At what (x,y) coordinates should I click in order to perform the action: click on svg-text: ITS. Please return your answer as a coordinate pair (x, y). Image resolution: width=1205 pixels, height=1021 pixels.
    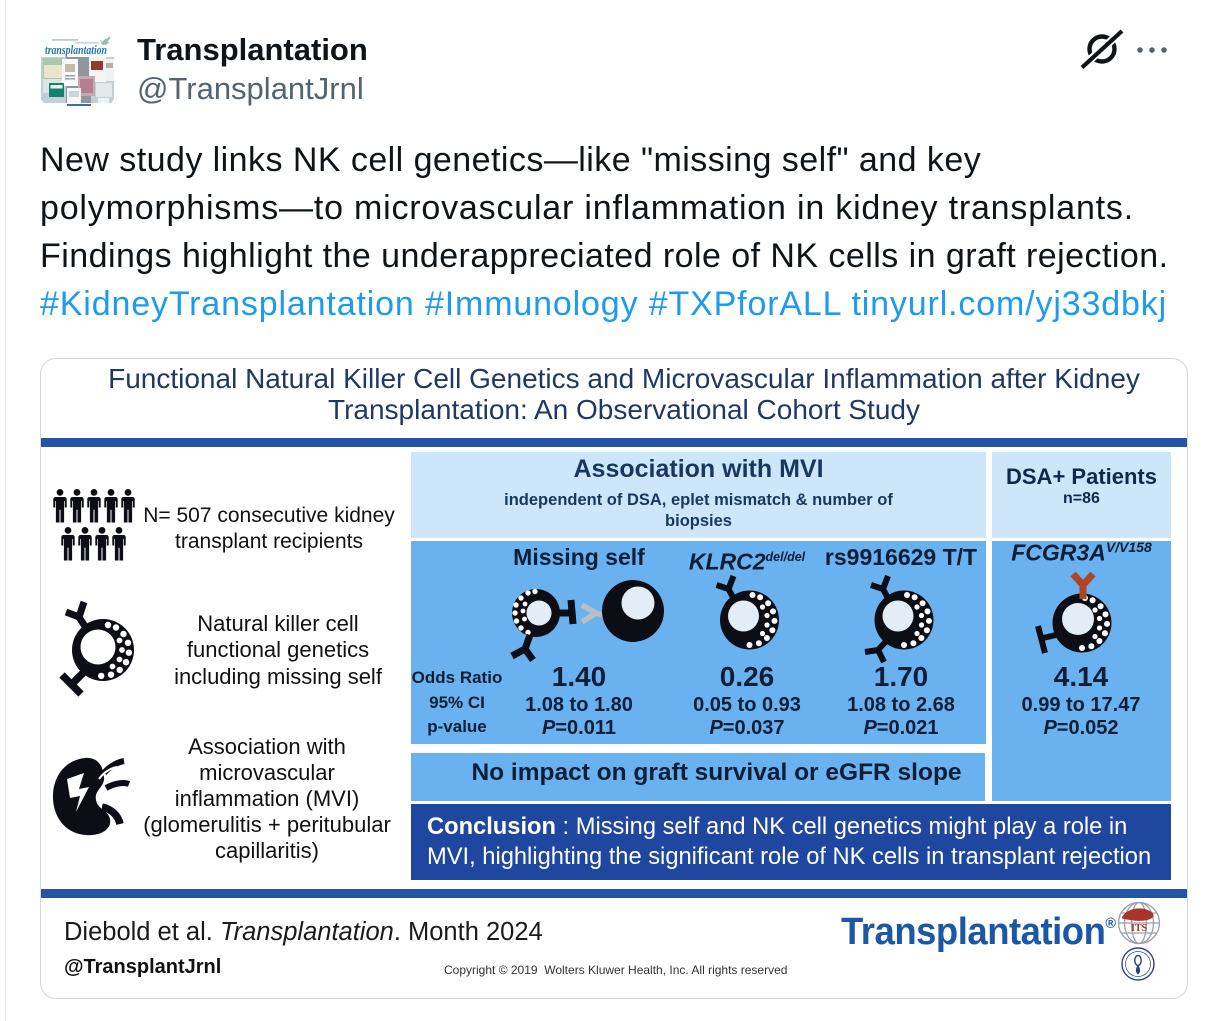
    Looking at the image, I should click on (1139, 928).